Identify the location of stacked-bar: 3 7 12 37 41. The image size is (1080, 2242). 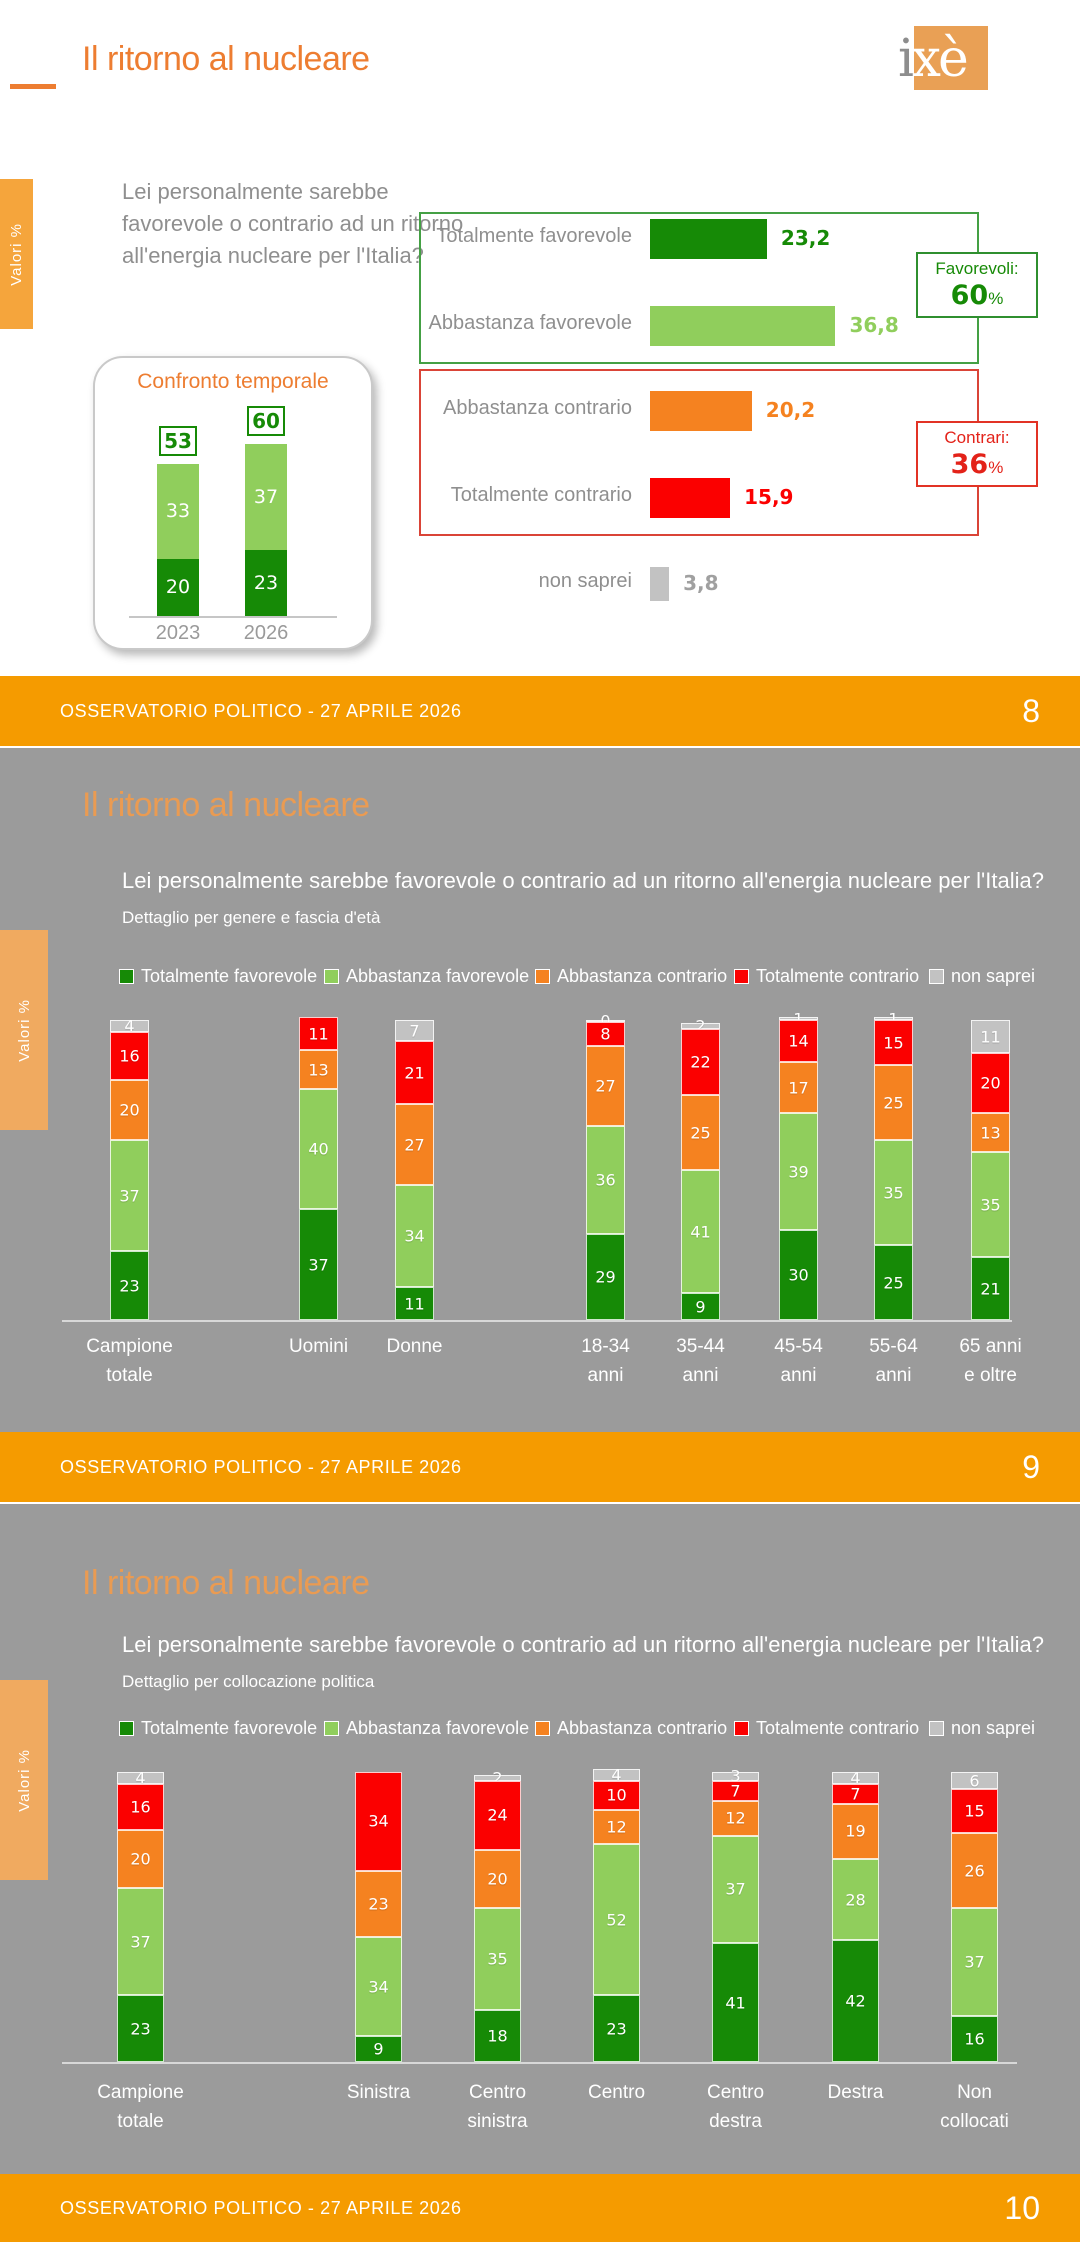
(735, 1914).